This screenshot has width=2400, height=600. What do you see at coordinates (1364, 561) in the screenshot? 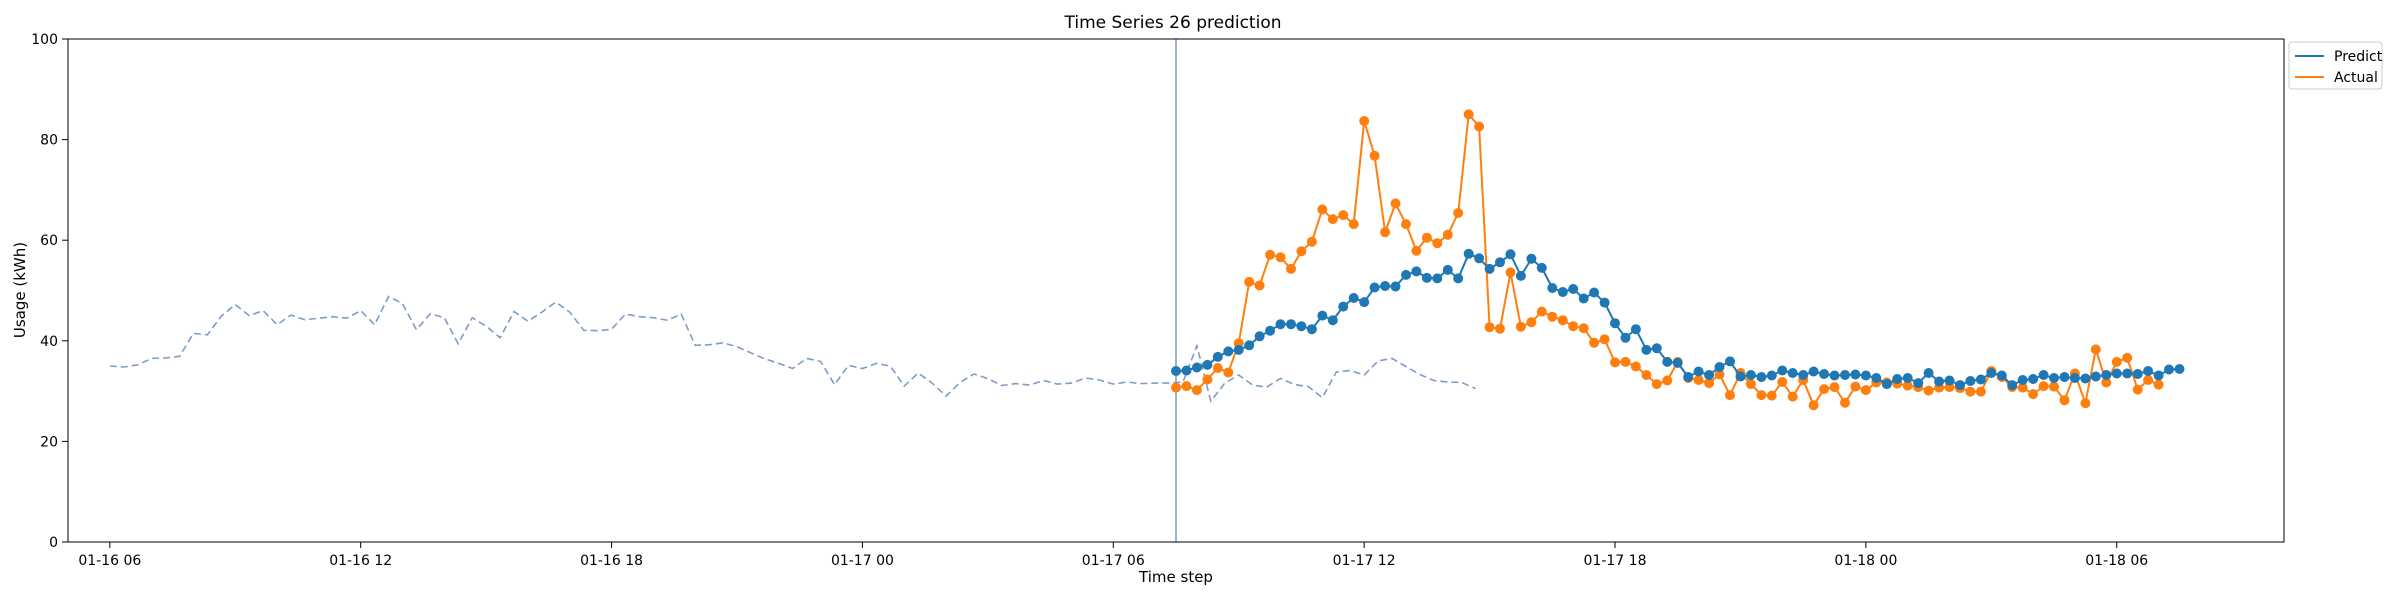
I see `x-tick-label: 01-17 12` at bounding box center [1364, 561].